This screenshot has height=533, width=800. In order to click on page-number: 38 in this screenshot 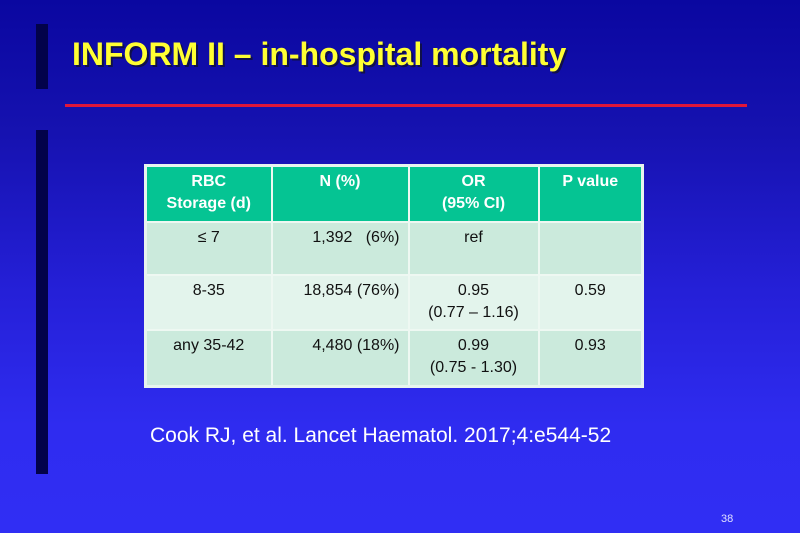, I will do `click(727, 519)`.